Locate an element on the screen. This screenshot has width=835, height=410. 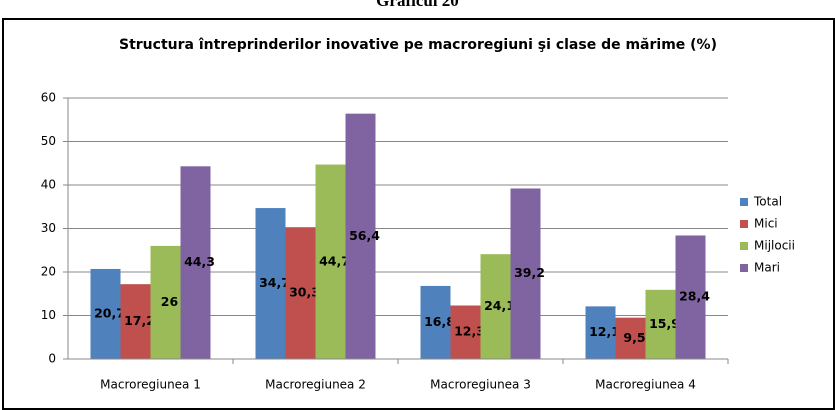
data-label: 20,7 is located at coordinates (109, 312).